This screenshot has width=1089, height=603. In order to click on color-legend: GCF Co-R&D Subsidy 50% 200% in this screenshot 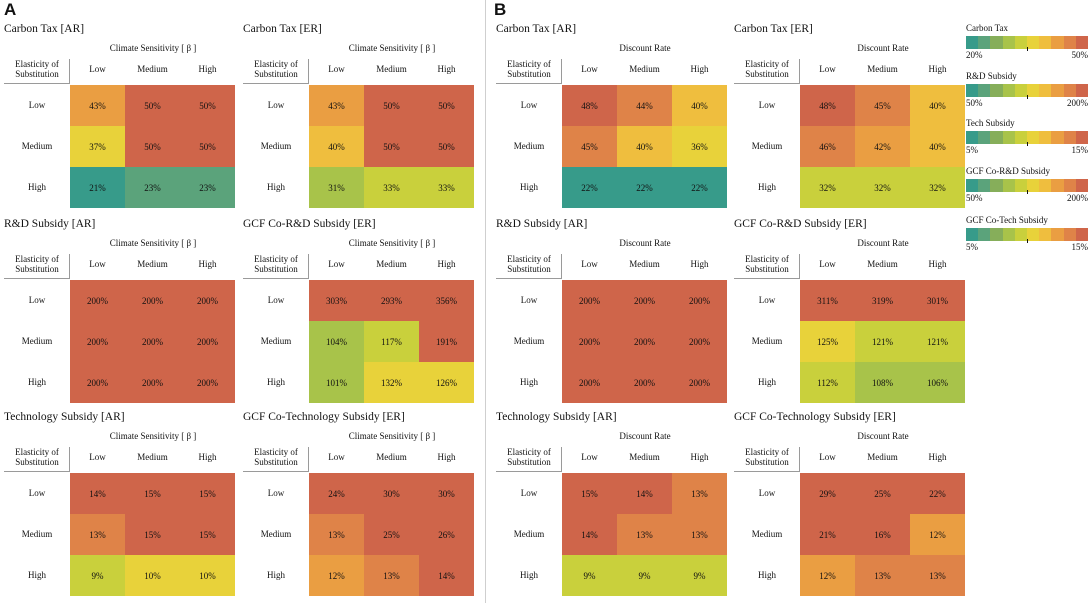, I will do `click(1027, 184)`.